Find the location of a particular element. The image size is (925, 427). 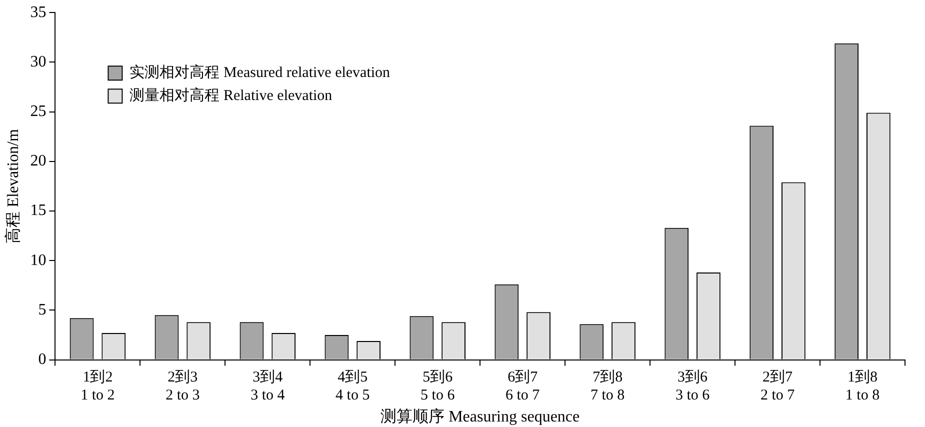

y-tick-label: 15 is located at coordinates (38, 211).